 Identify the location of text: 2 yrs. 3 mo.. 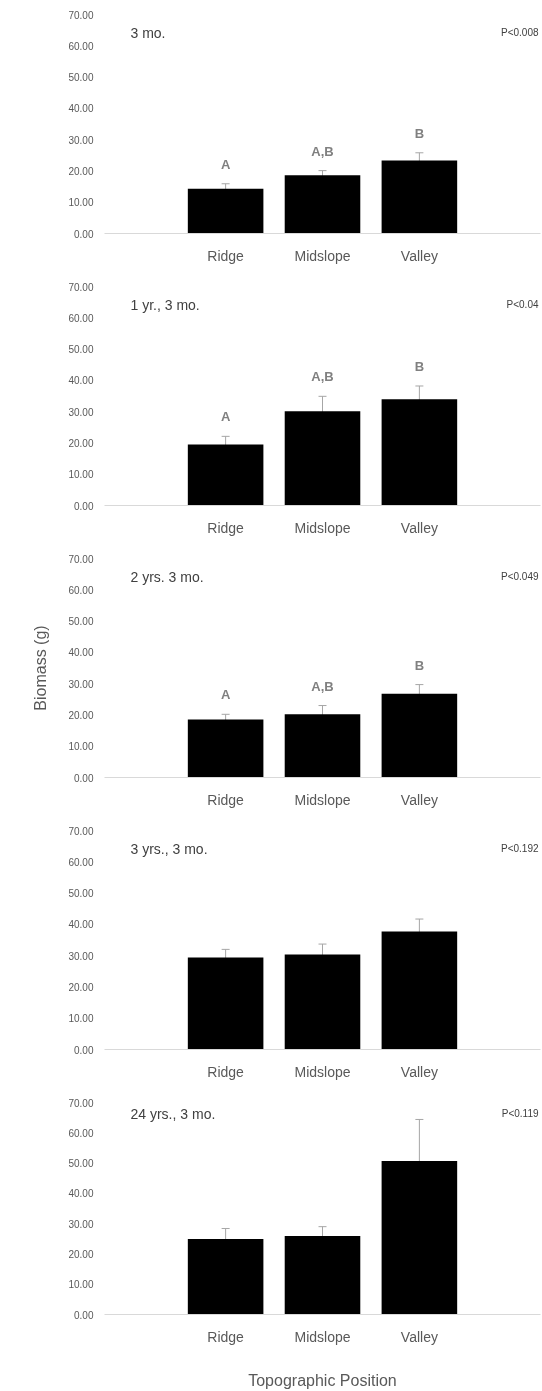
(167, 576).